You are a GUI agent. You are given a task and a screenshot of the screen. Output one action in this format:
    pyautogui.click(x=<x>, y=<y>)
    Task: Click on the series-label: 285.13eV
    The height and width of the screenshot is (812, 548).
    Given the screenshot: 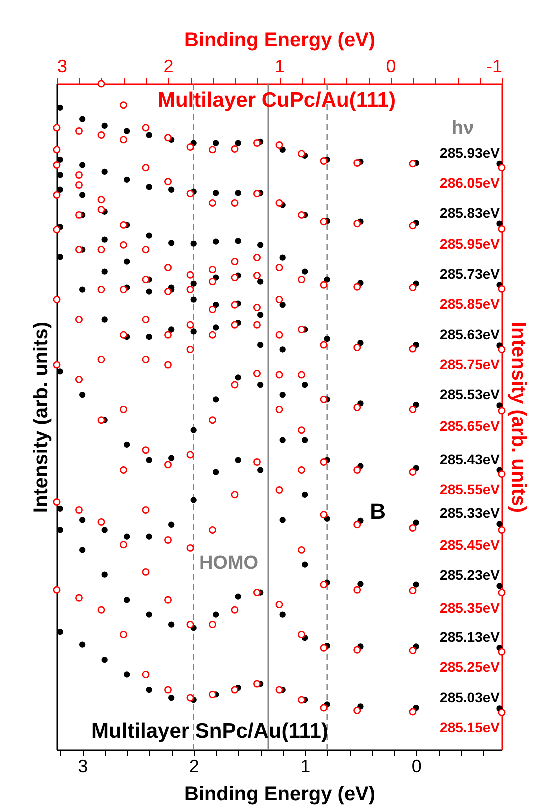 What is the action you would take?
    pyautogui.click(x=470, y=637)
    